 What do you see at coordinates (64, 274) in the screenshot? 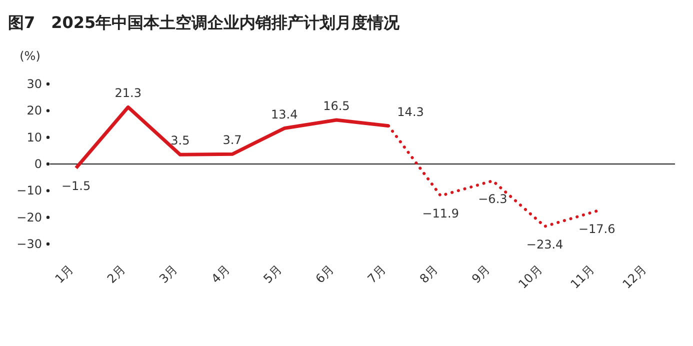
I see `x-tick-label: 1月` at bounding box center [64, 274].